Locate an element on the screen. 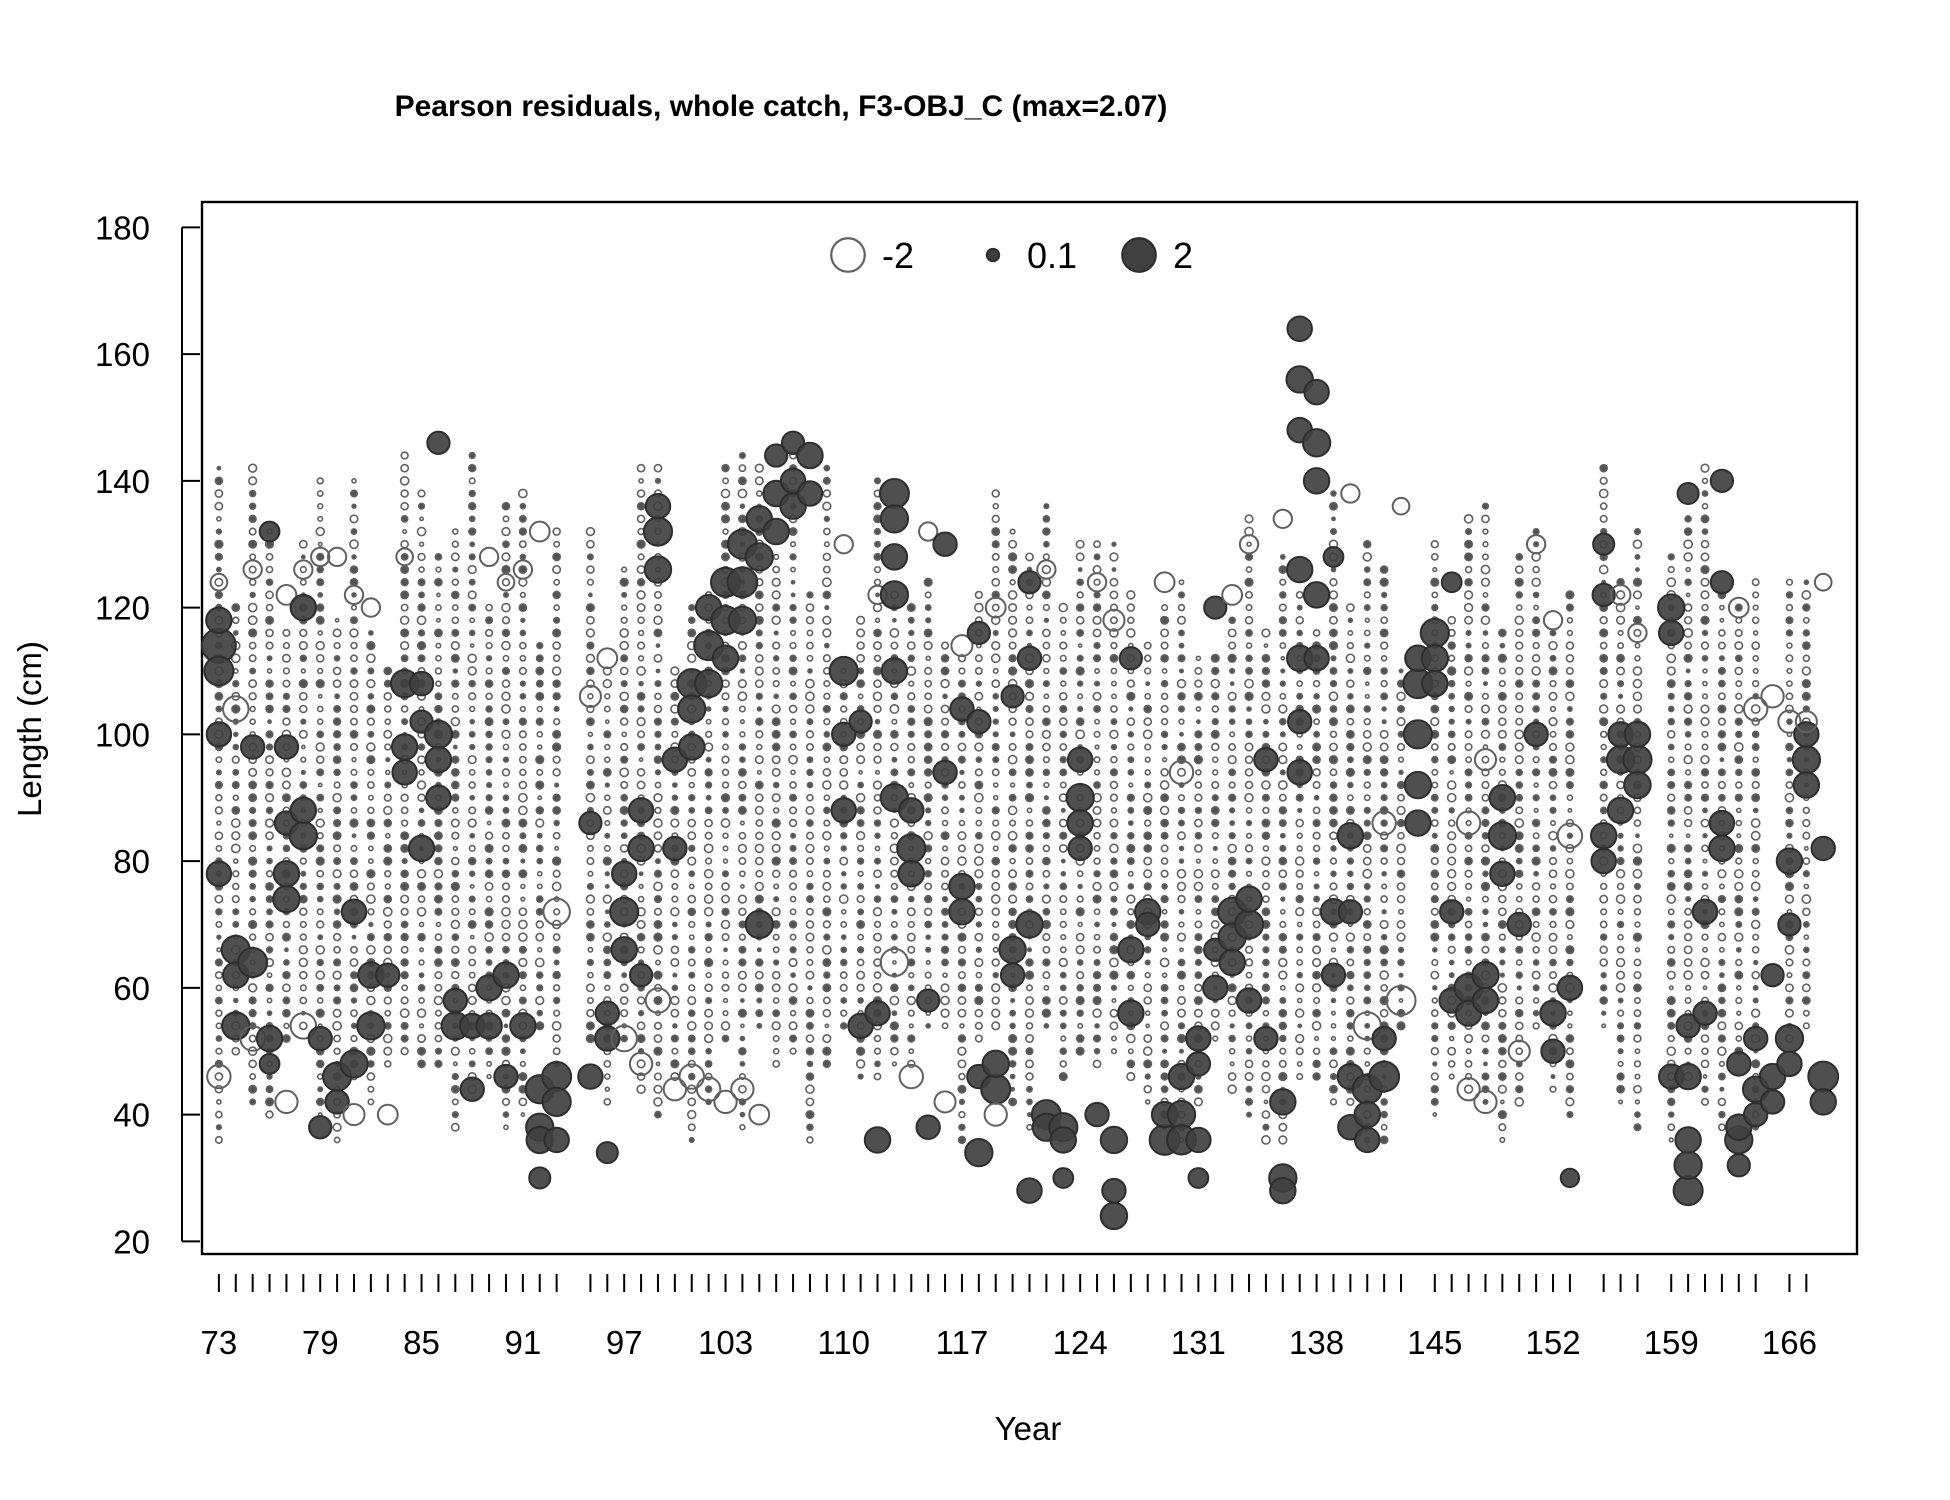  negative-residual-bubble is located at coordinates (590, 696).